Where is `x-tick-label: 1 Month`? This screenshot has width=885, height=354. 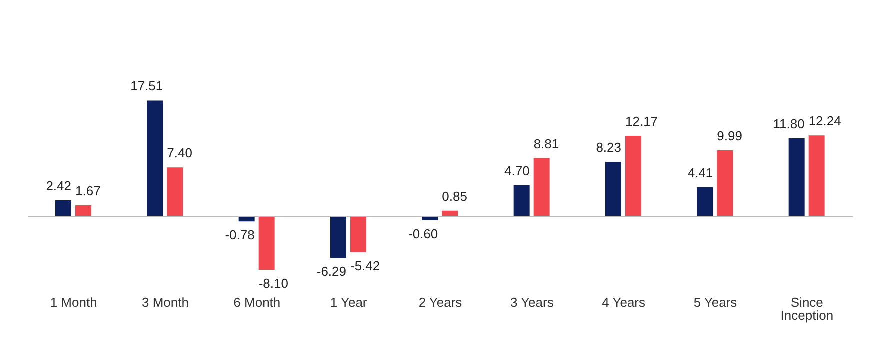
x-tick-label: 1 Month is located at coordinates (74, 302).